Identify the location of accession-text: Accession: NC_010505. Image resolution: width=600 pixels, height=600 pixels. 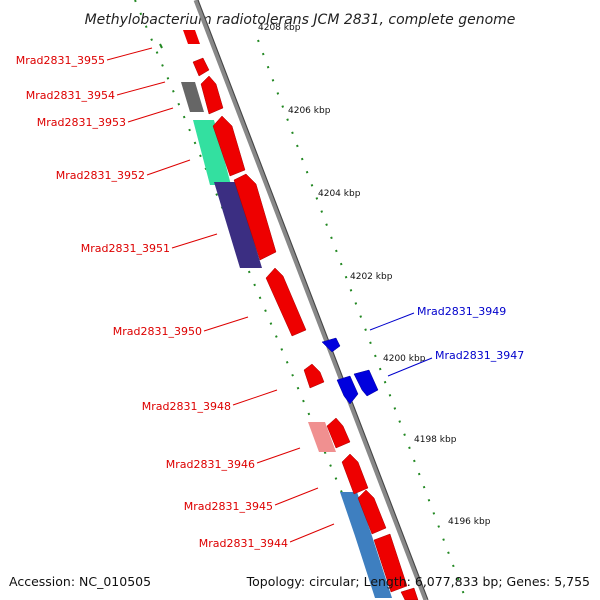
(80, 581).